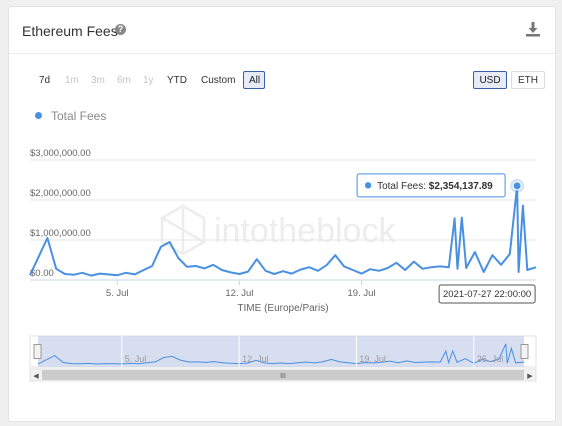 The width and height of the screenshot is (562, 426). Describe the element at coordinates (42, 273) in the screenshot. I see `y-tick-label: $0.00` at that location.